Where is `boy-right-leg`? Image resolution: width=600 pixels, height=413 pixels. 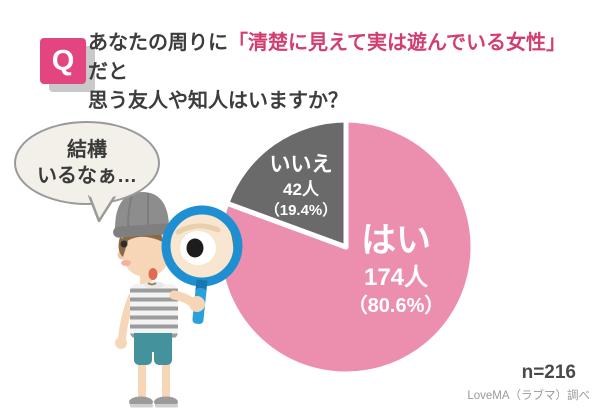 boy-right-leg is located at coordinates (166, 381).